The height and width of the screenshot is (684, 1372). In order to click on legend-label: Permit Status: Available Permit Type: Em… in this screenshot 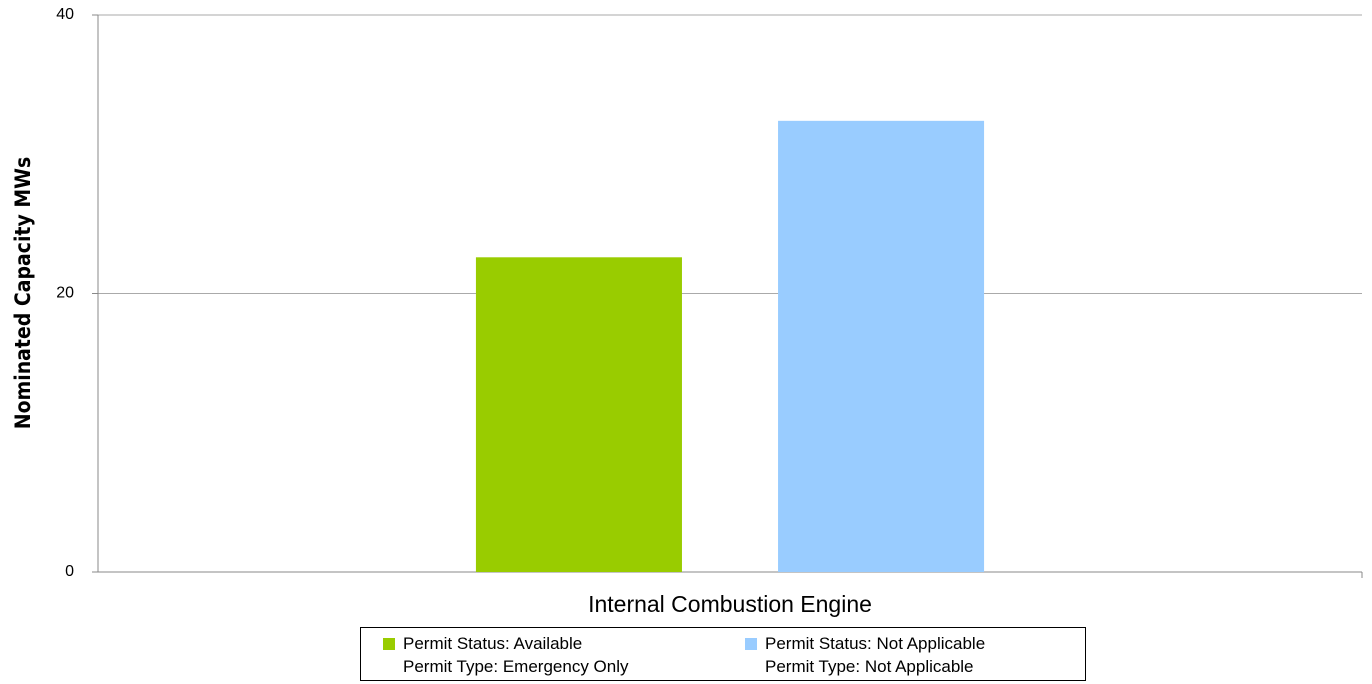, I will do `click(516, 655)`.